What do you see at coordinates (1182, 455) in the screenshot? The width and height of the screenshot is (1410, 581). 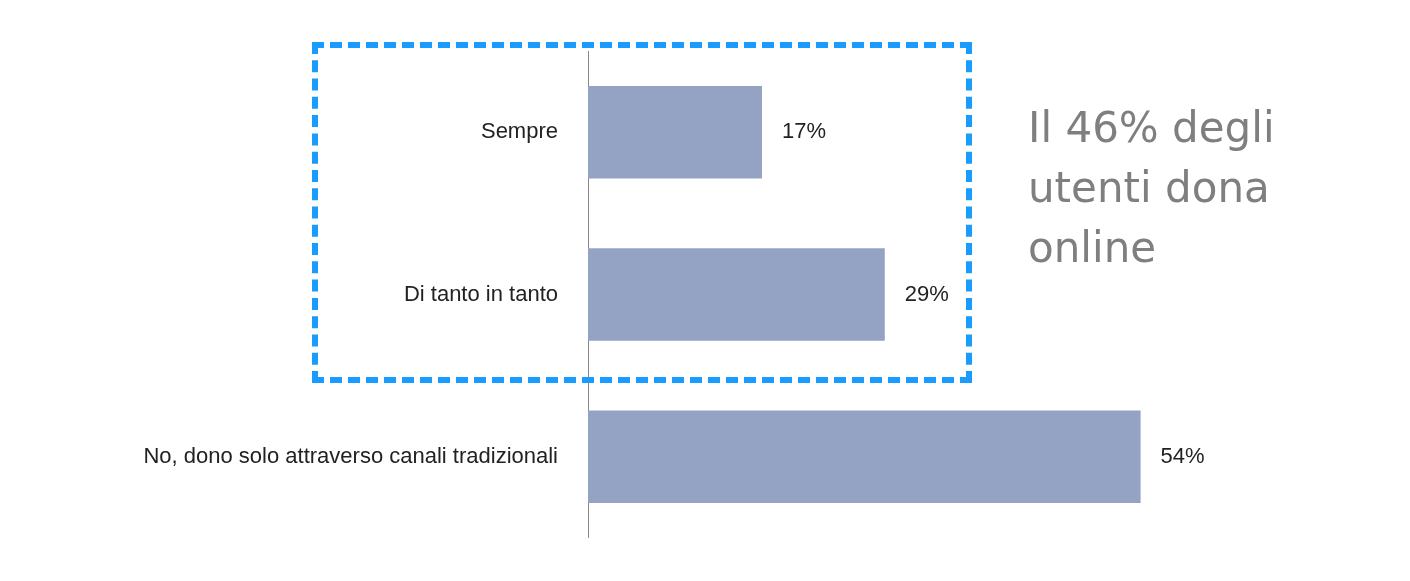 I see `data-label: 54%` at bounding box center [1182, 455].